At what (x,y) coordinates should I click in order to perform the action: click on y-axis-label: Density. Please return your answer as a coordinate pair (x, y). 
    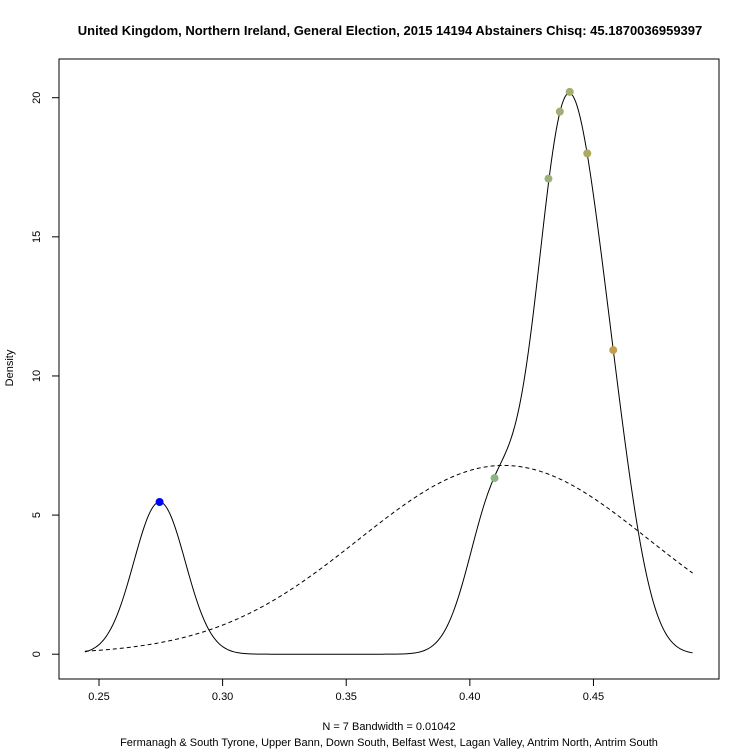
    Looking at the image, I should click on (10, 367).